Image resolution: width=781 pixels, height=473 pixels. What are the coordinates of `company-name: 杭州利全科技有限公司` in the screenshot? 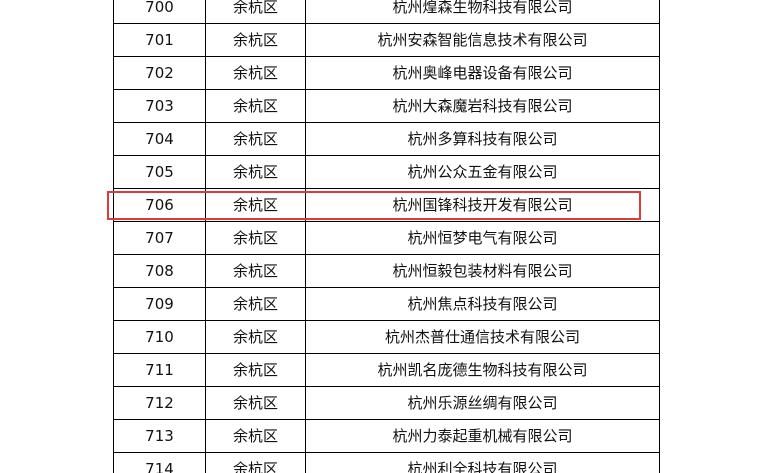 It's located at (482, 463).